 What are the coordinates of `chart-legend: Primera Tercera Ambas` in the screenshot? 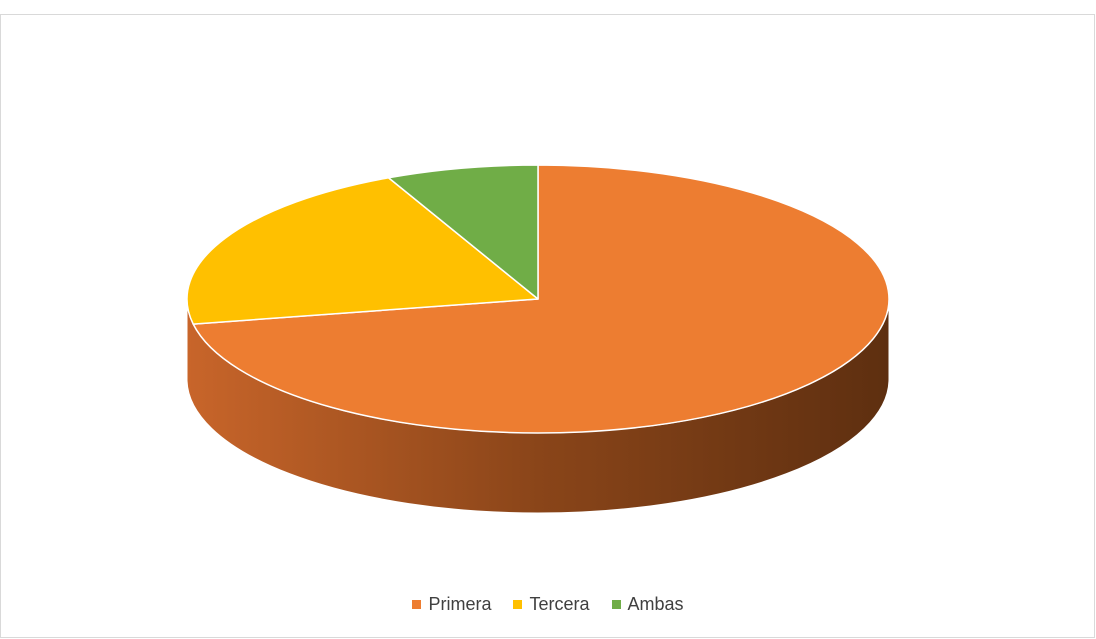 It's located at (548, 604).